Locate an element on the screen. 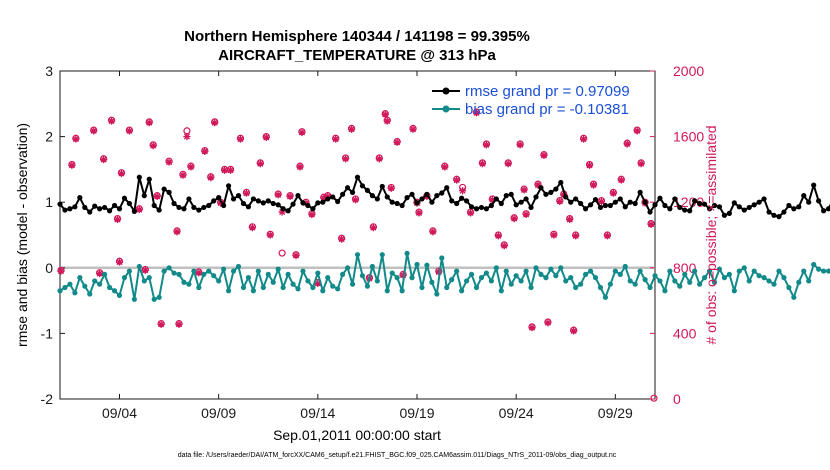 The width and height of the screenshot is (830, 470). y-tick-label-left: -2 is located at coordinates (47, 399).